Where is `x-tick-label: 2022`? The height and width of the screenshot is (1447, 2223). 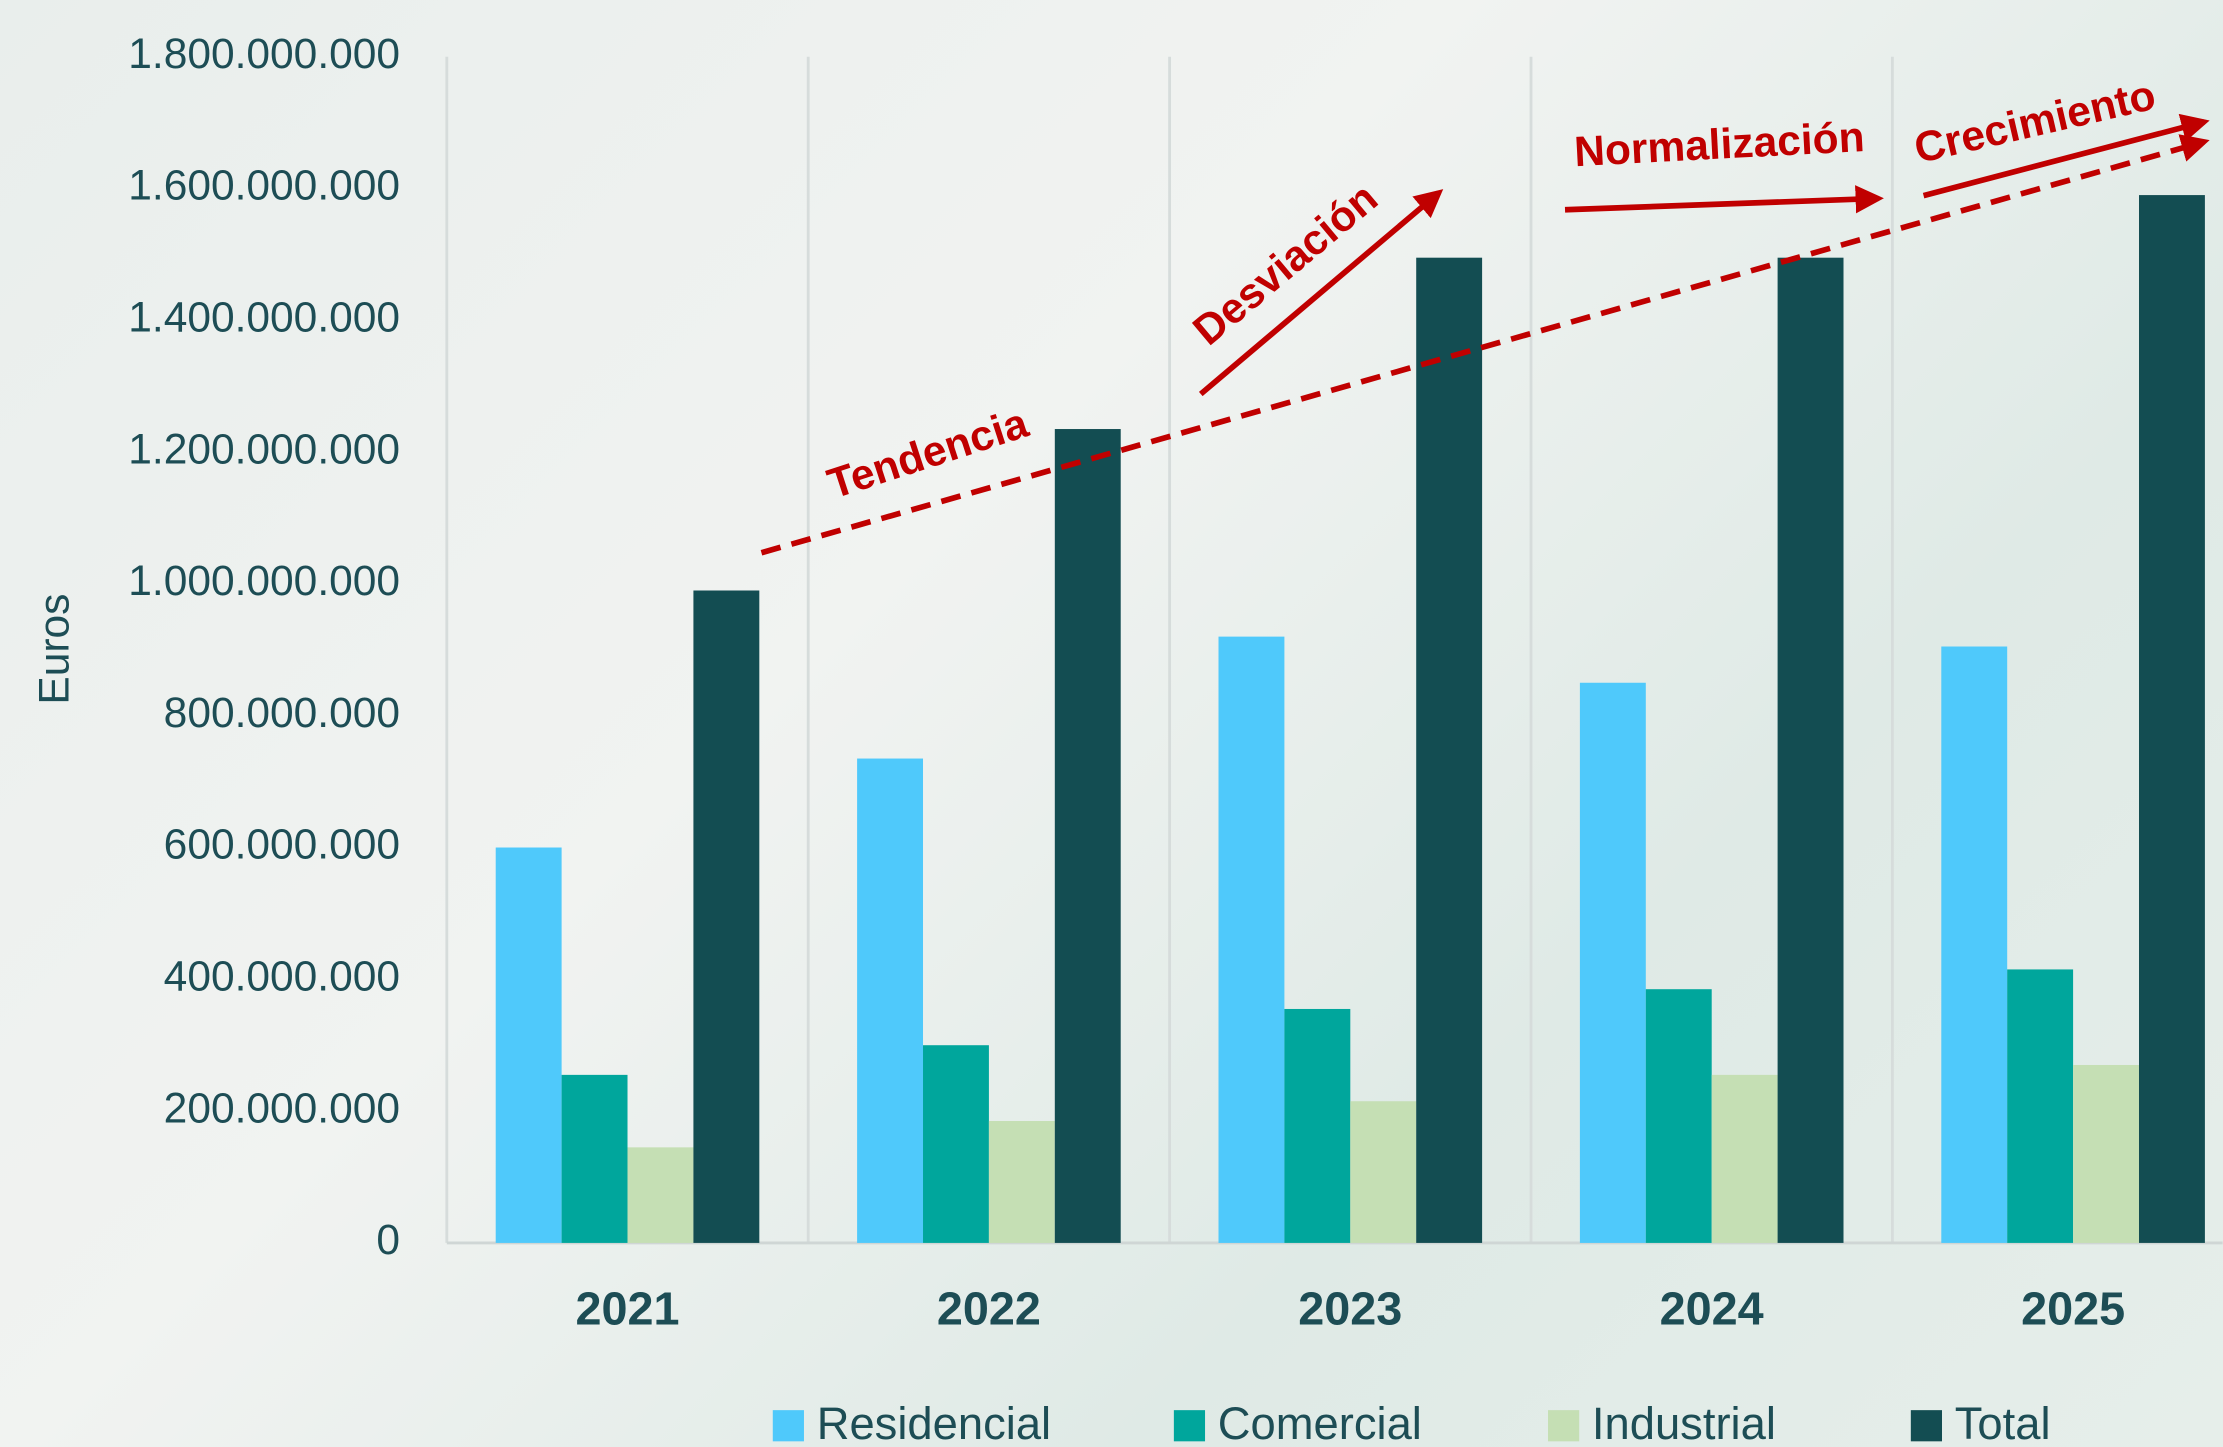 x-tick-label: 2022 is located at coordinates (989, 1309).